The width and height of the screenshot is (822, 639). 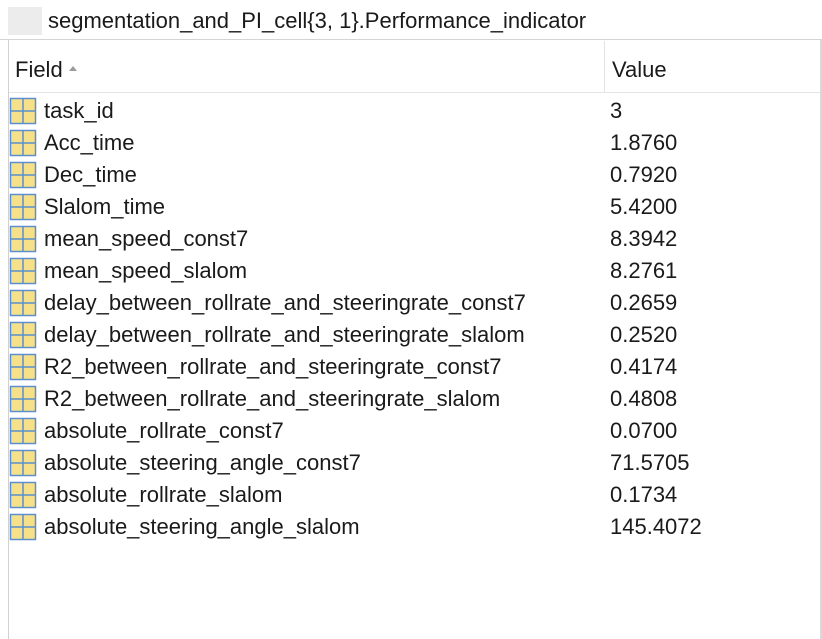 What do you see at coordinates (73, 68) in the screenshot?
I see `sort-ascending-icon` at bounding box center [73, 68].